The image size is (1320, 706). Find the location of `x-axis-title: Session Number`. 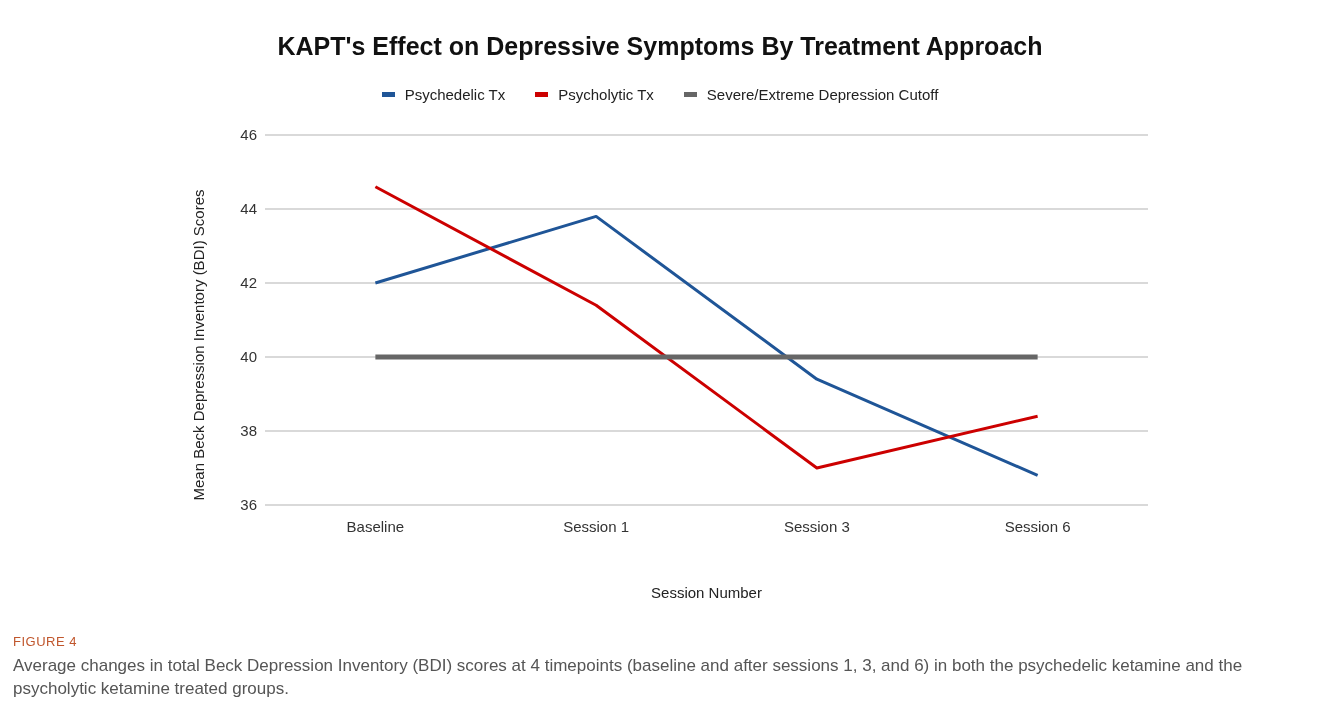

x-axis-title: Session Number is located at coordinates (706, 592).